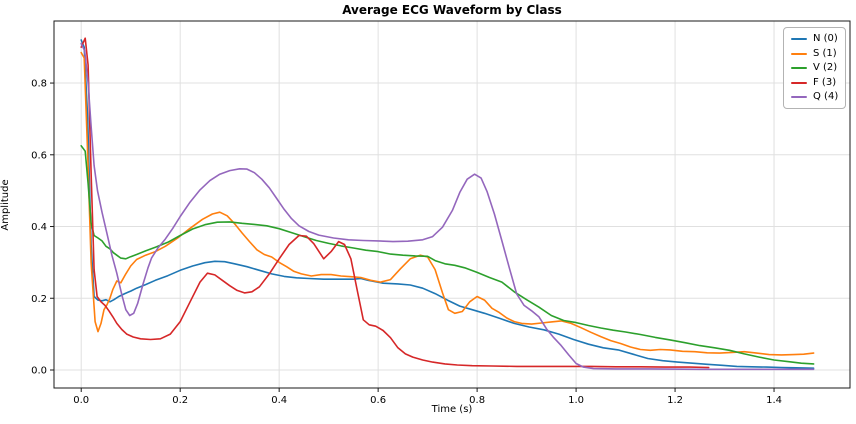  What do you see at coordinates (39, 84) in the screenshot?
I see `y-tick-label: 0.8` at bounding box center [39, 84].